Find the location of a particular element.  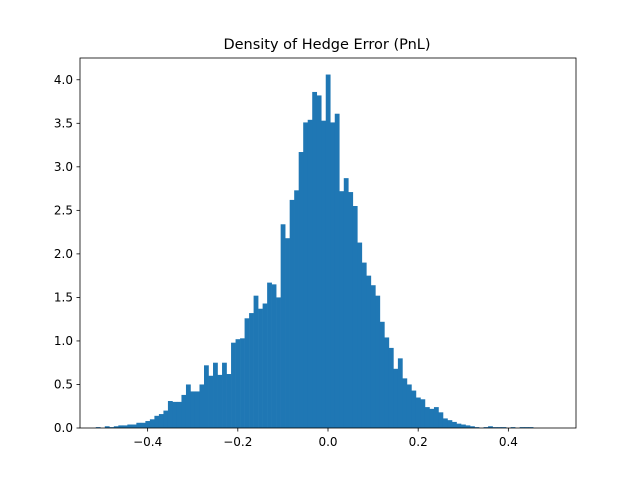

x-axis-ticks: −0.4 −0.2 0.0 0.2 0.4 is located at coordinates (325, 438).